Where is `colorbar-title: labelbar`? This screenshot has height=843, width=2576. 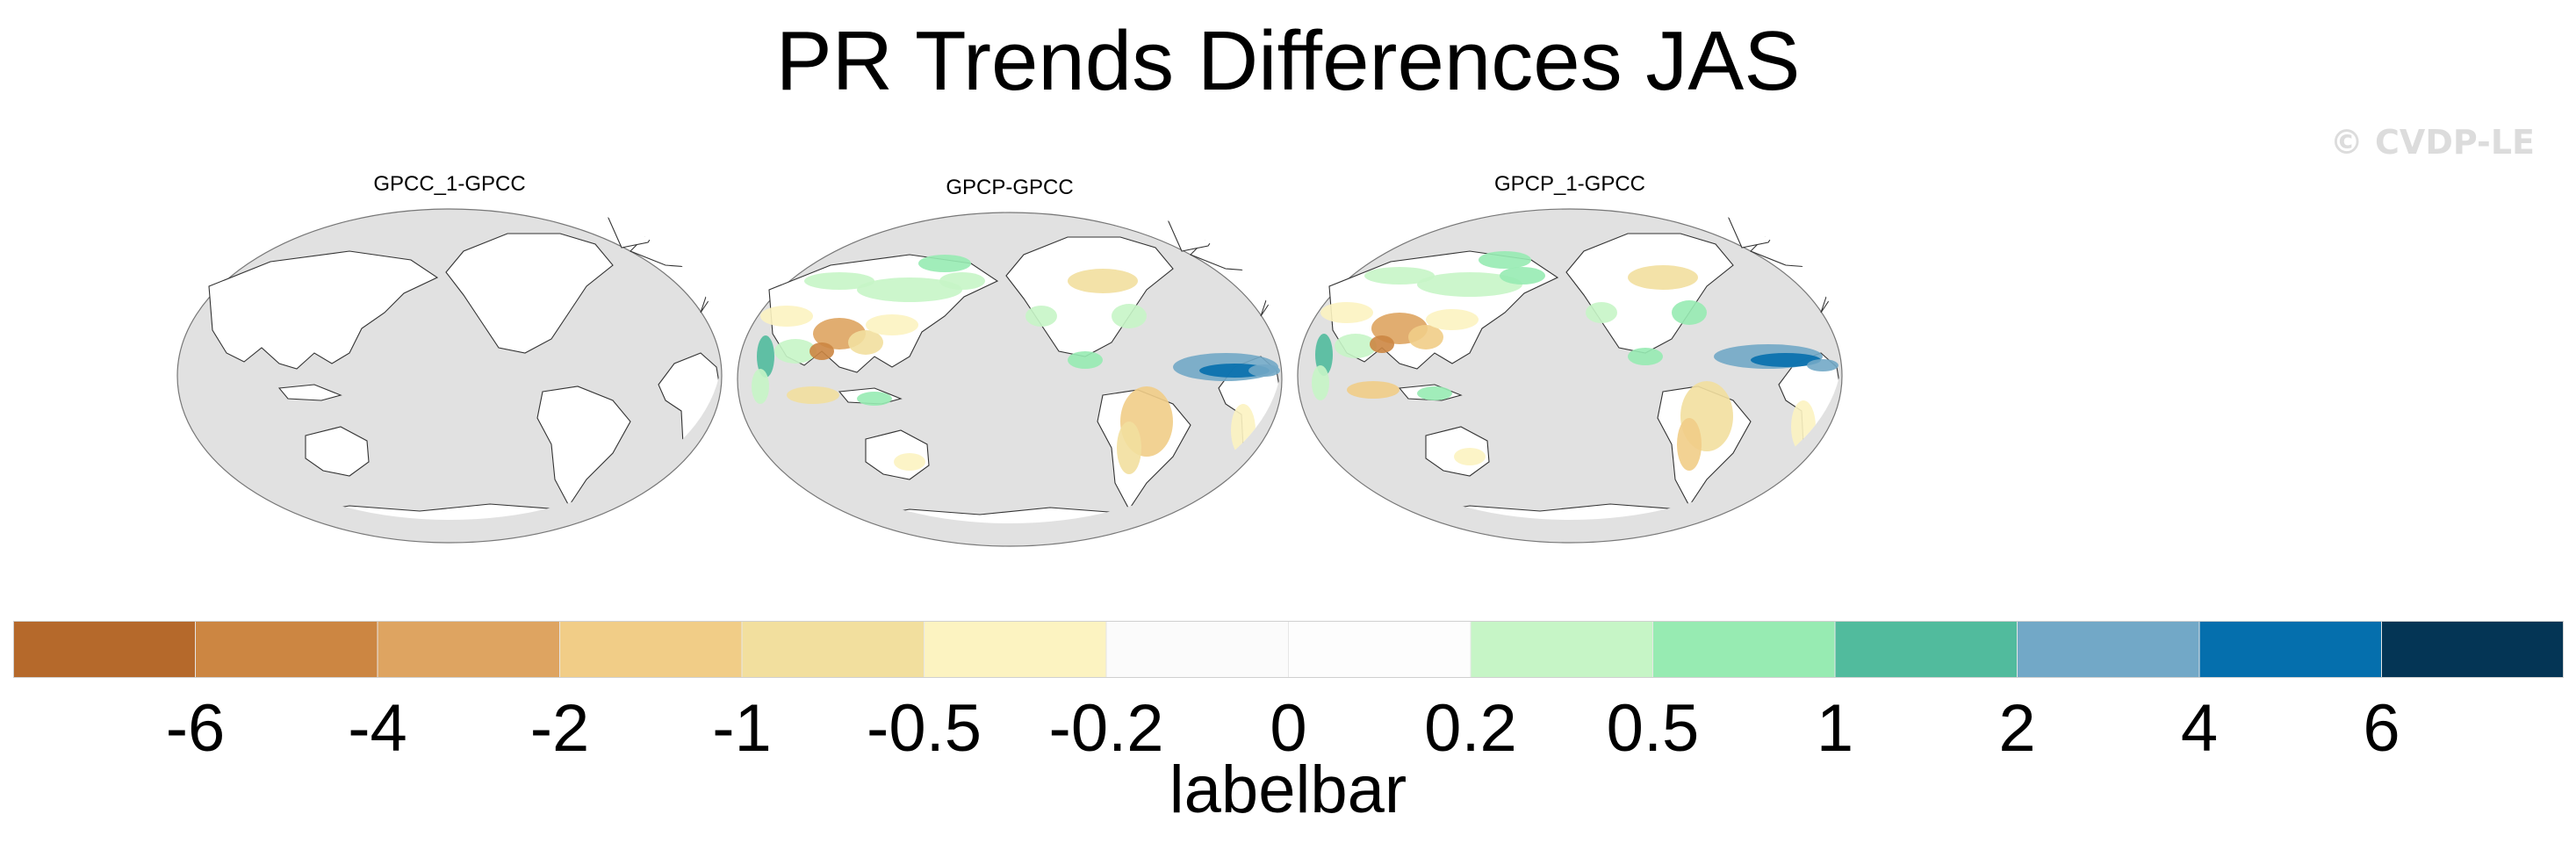
colorbar-title: labelbar is located at coordinates (1288, 790).